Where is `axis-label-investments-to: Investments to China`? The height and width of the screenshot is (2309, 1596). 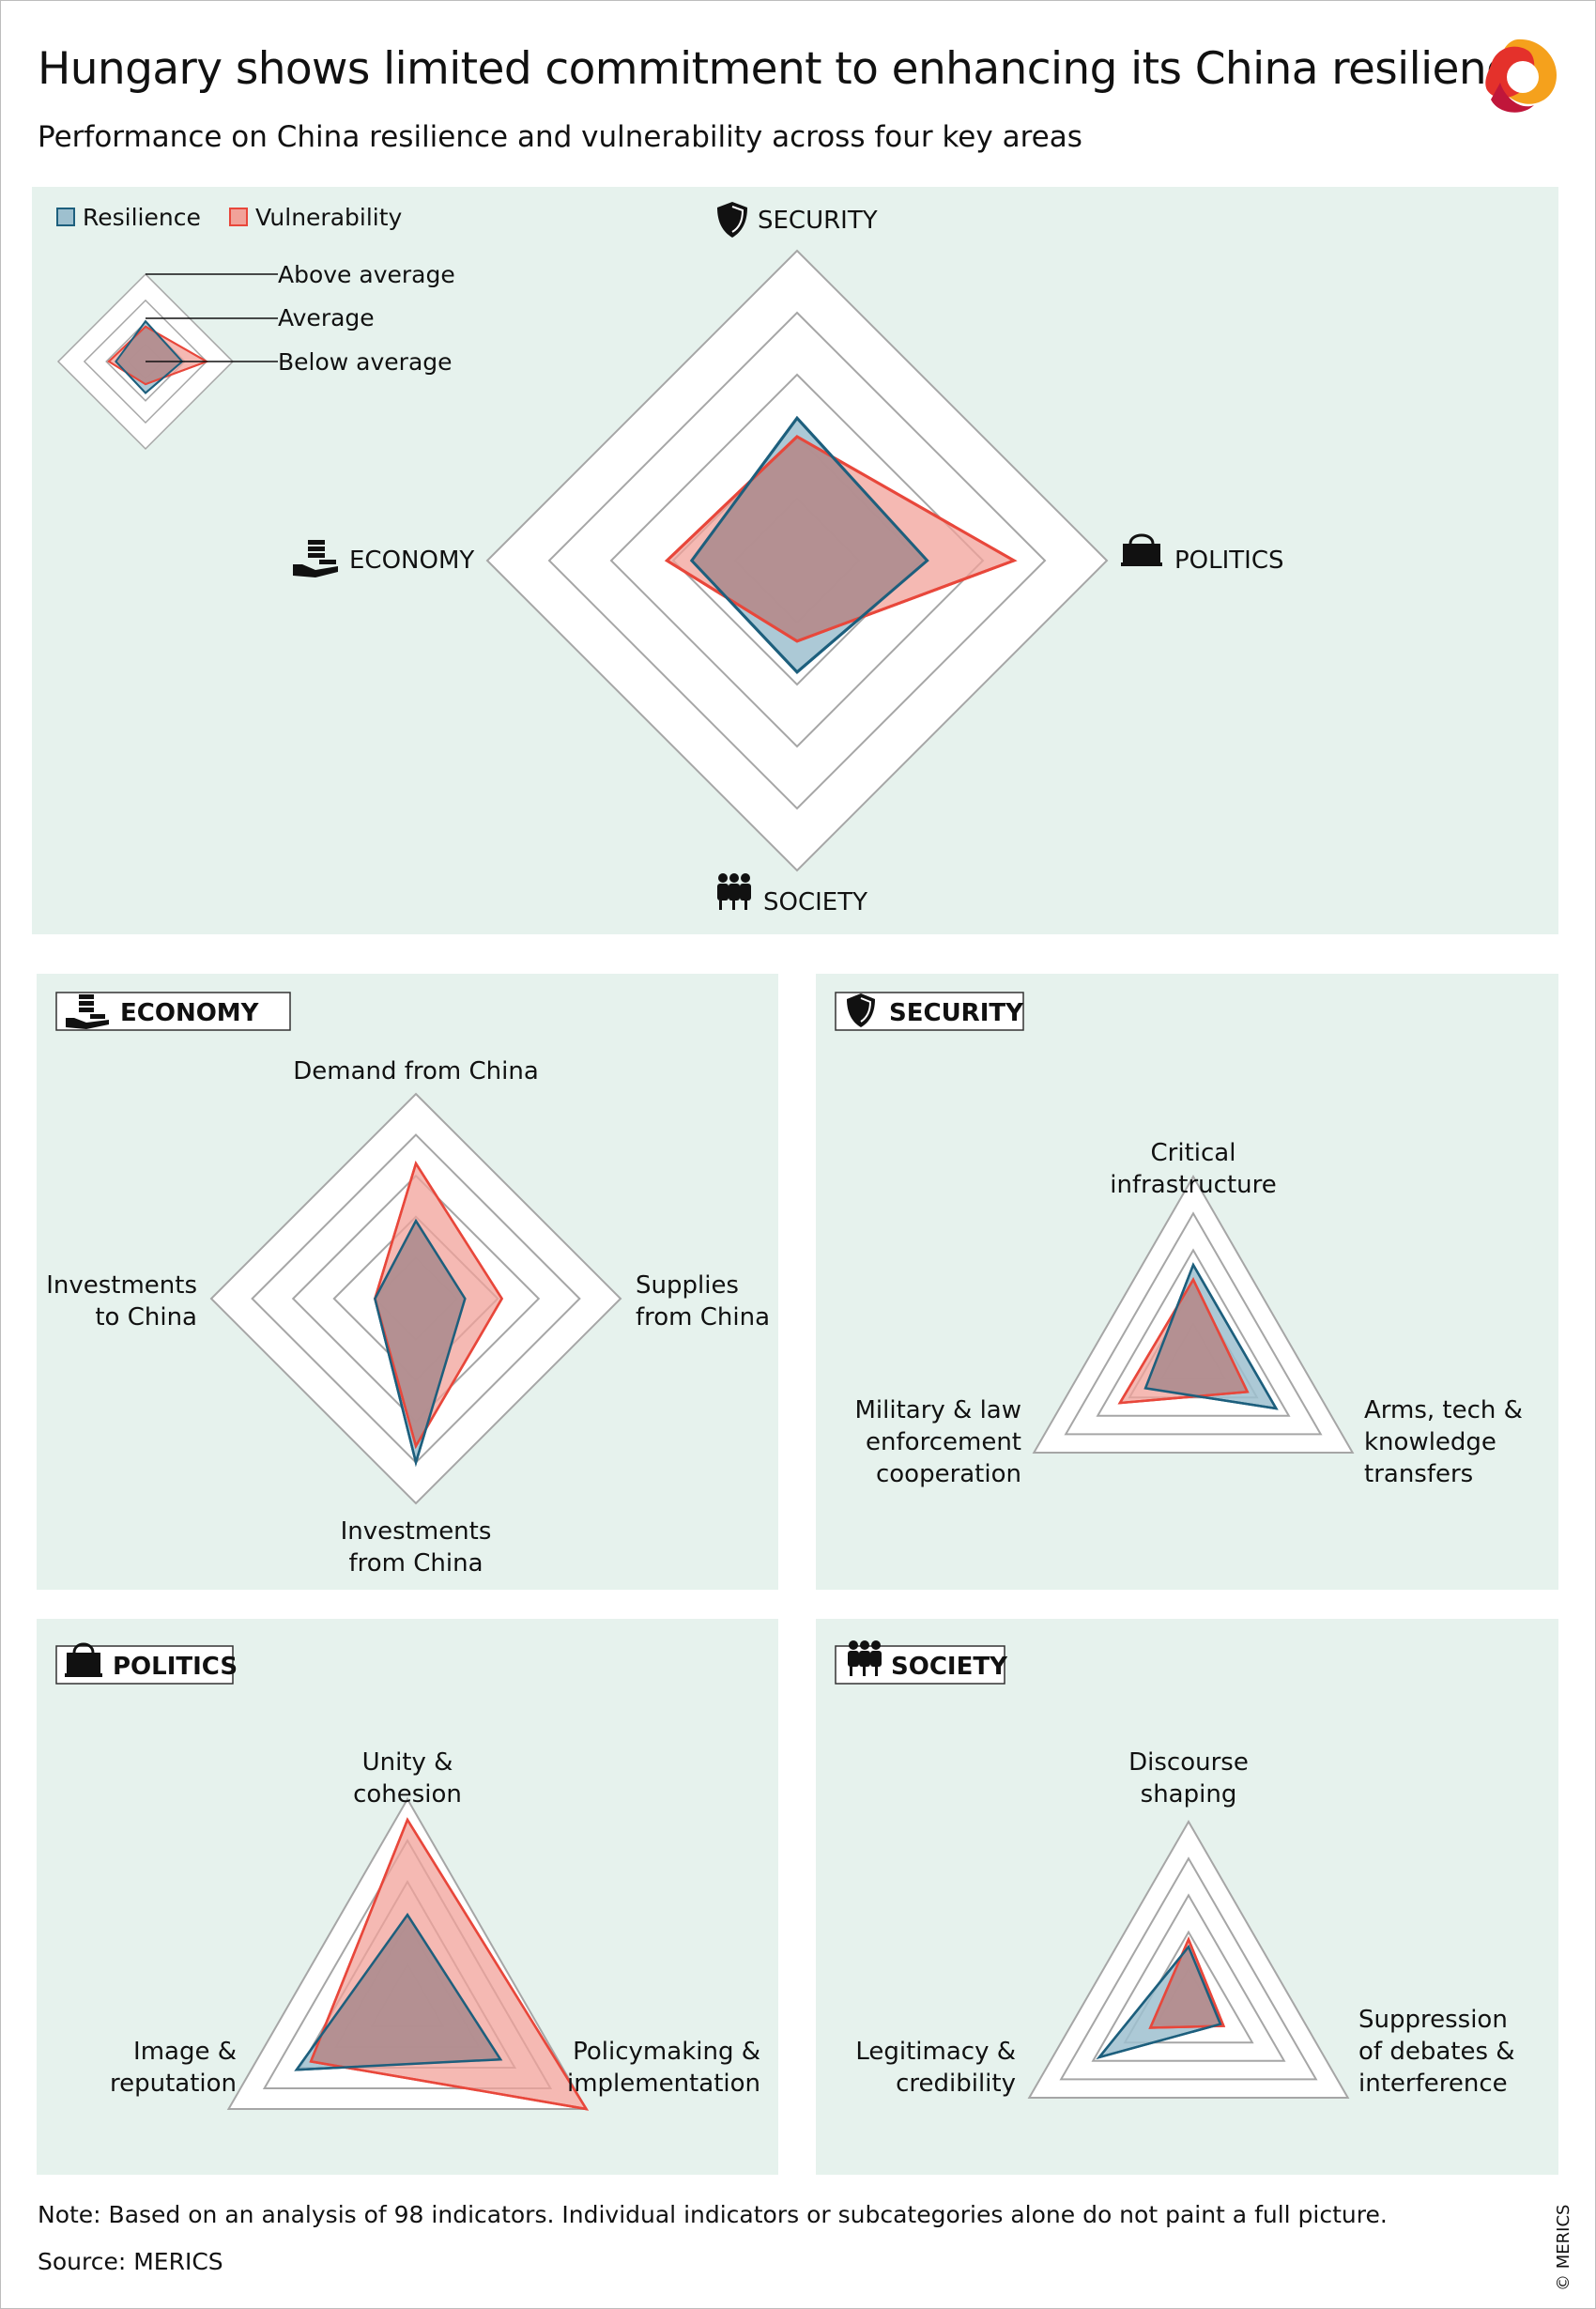
axis-label-investments-to: Investments to China is located at coordinates (122, 1301).